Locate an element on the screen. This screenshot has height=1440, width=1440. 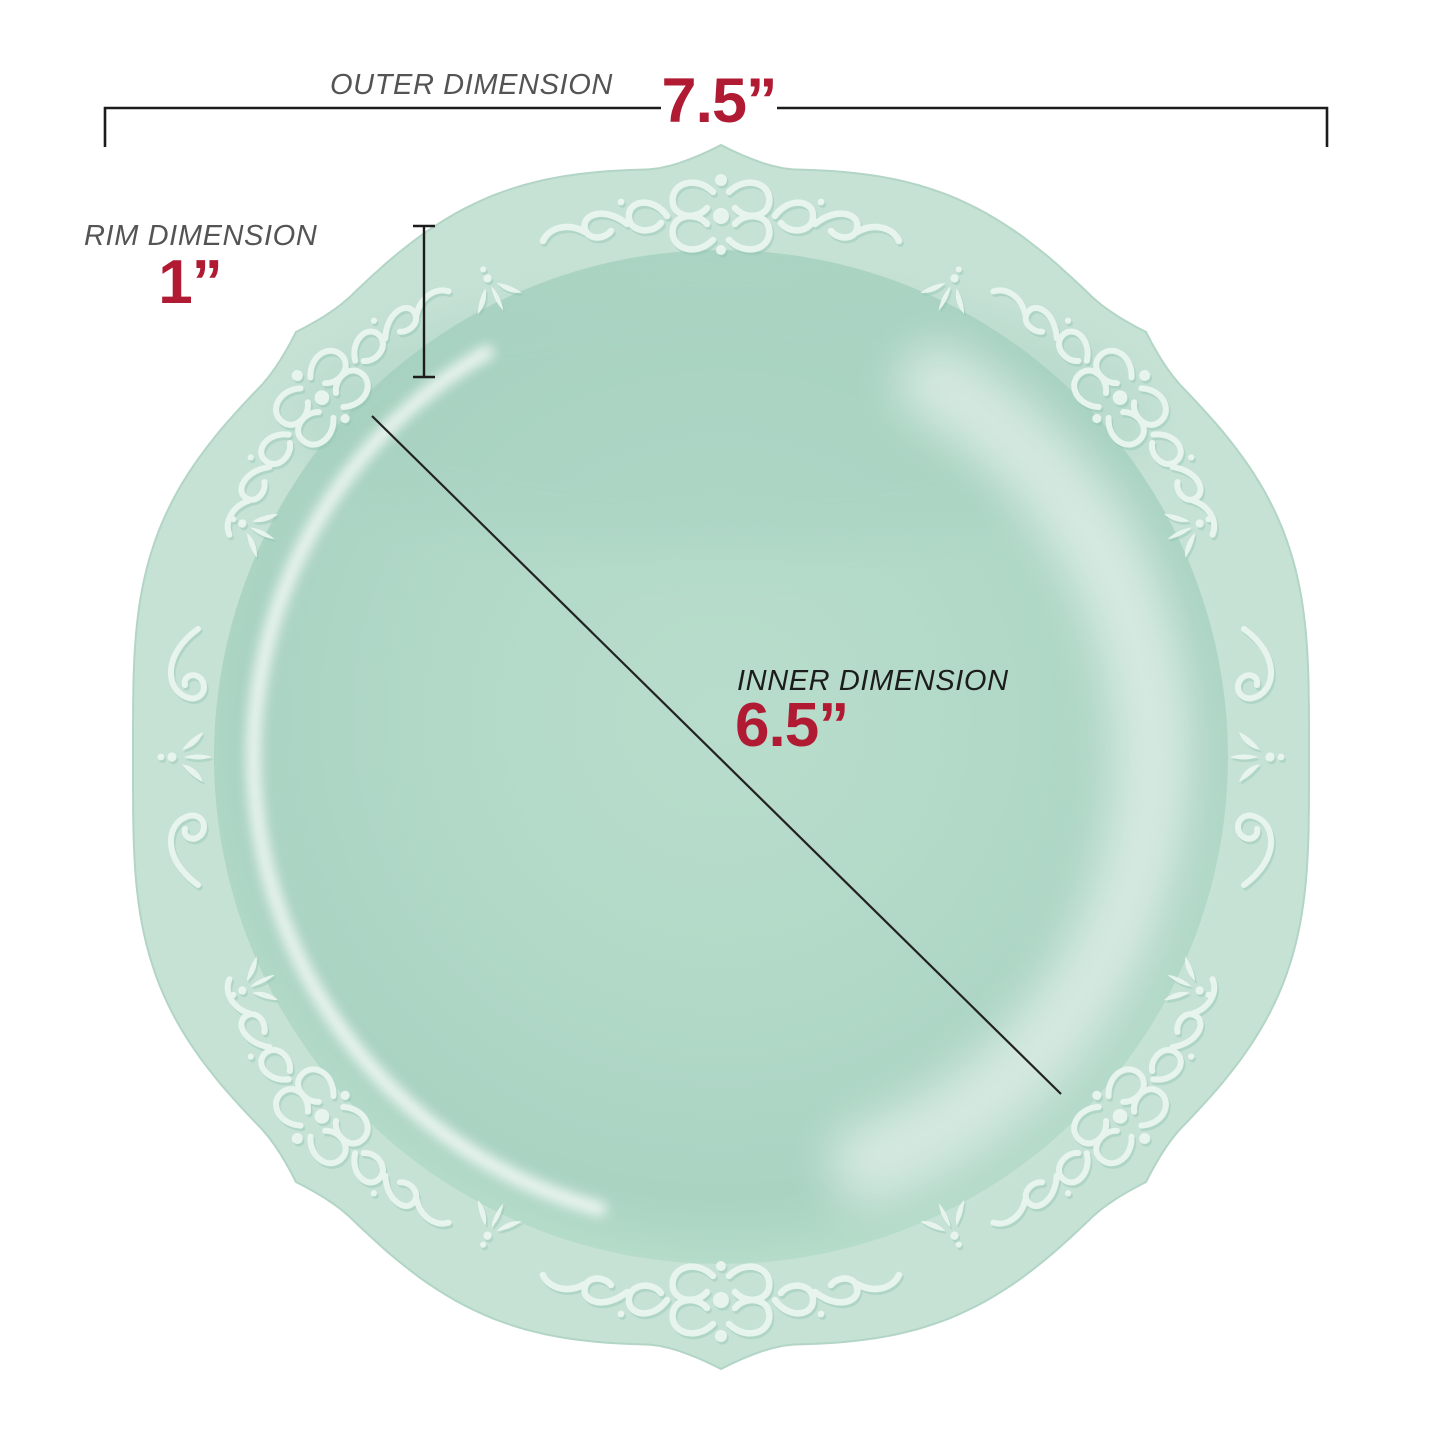
outer-dimension-label: OUTER DIMENSION is located at coordinates (471, 85).